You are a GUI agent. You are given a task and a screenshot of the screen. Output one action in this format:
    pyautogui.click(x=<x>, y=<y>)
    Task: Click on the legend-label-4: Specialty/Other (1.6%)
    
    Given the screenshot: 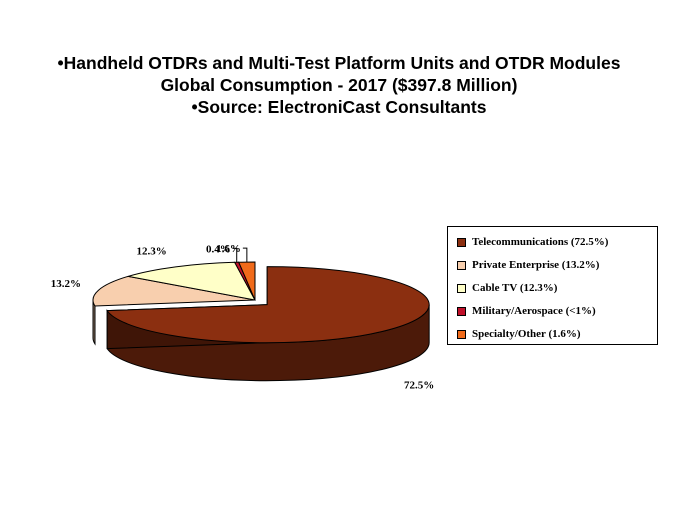 What is the action you would take?
    pyautogui.click(x=526, y=334)
    